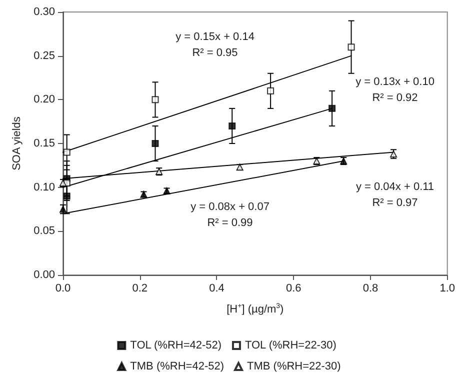 Image resolution: width=458 pixels, height=381 pixels. I want to click on legend-label: TMB (%RH=42-52), so click(177, 366).